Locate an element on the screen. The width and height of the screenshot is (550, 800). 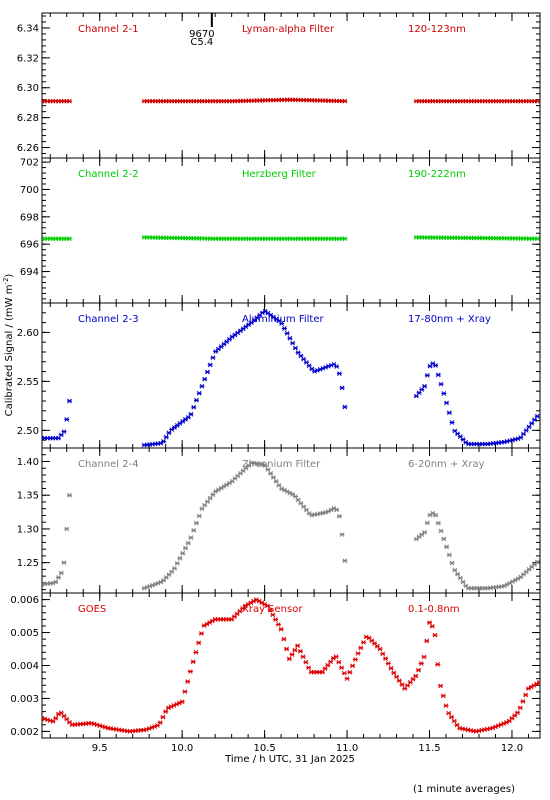
y-tick-label: 698 is located at coordinates (29, 217).